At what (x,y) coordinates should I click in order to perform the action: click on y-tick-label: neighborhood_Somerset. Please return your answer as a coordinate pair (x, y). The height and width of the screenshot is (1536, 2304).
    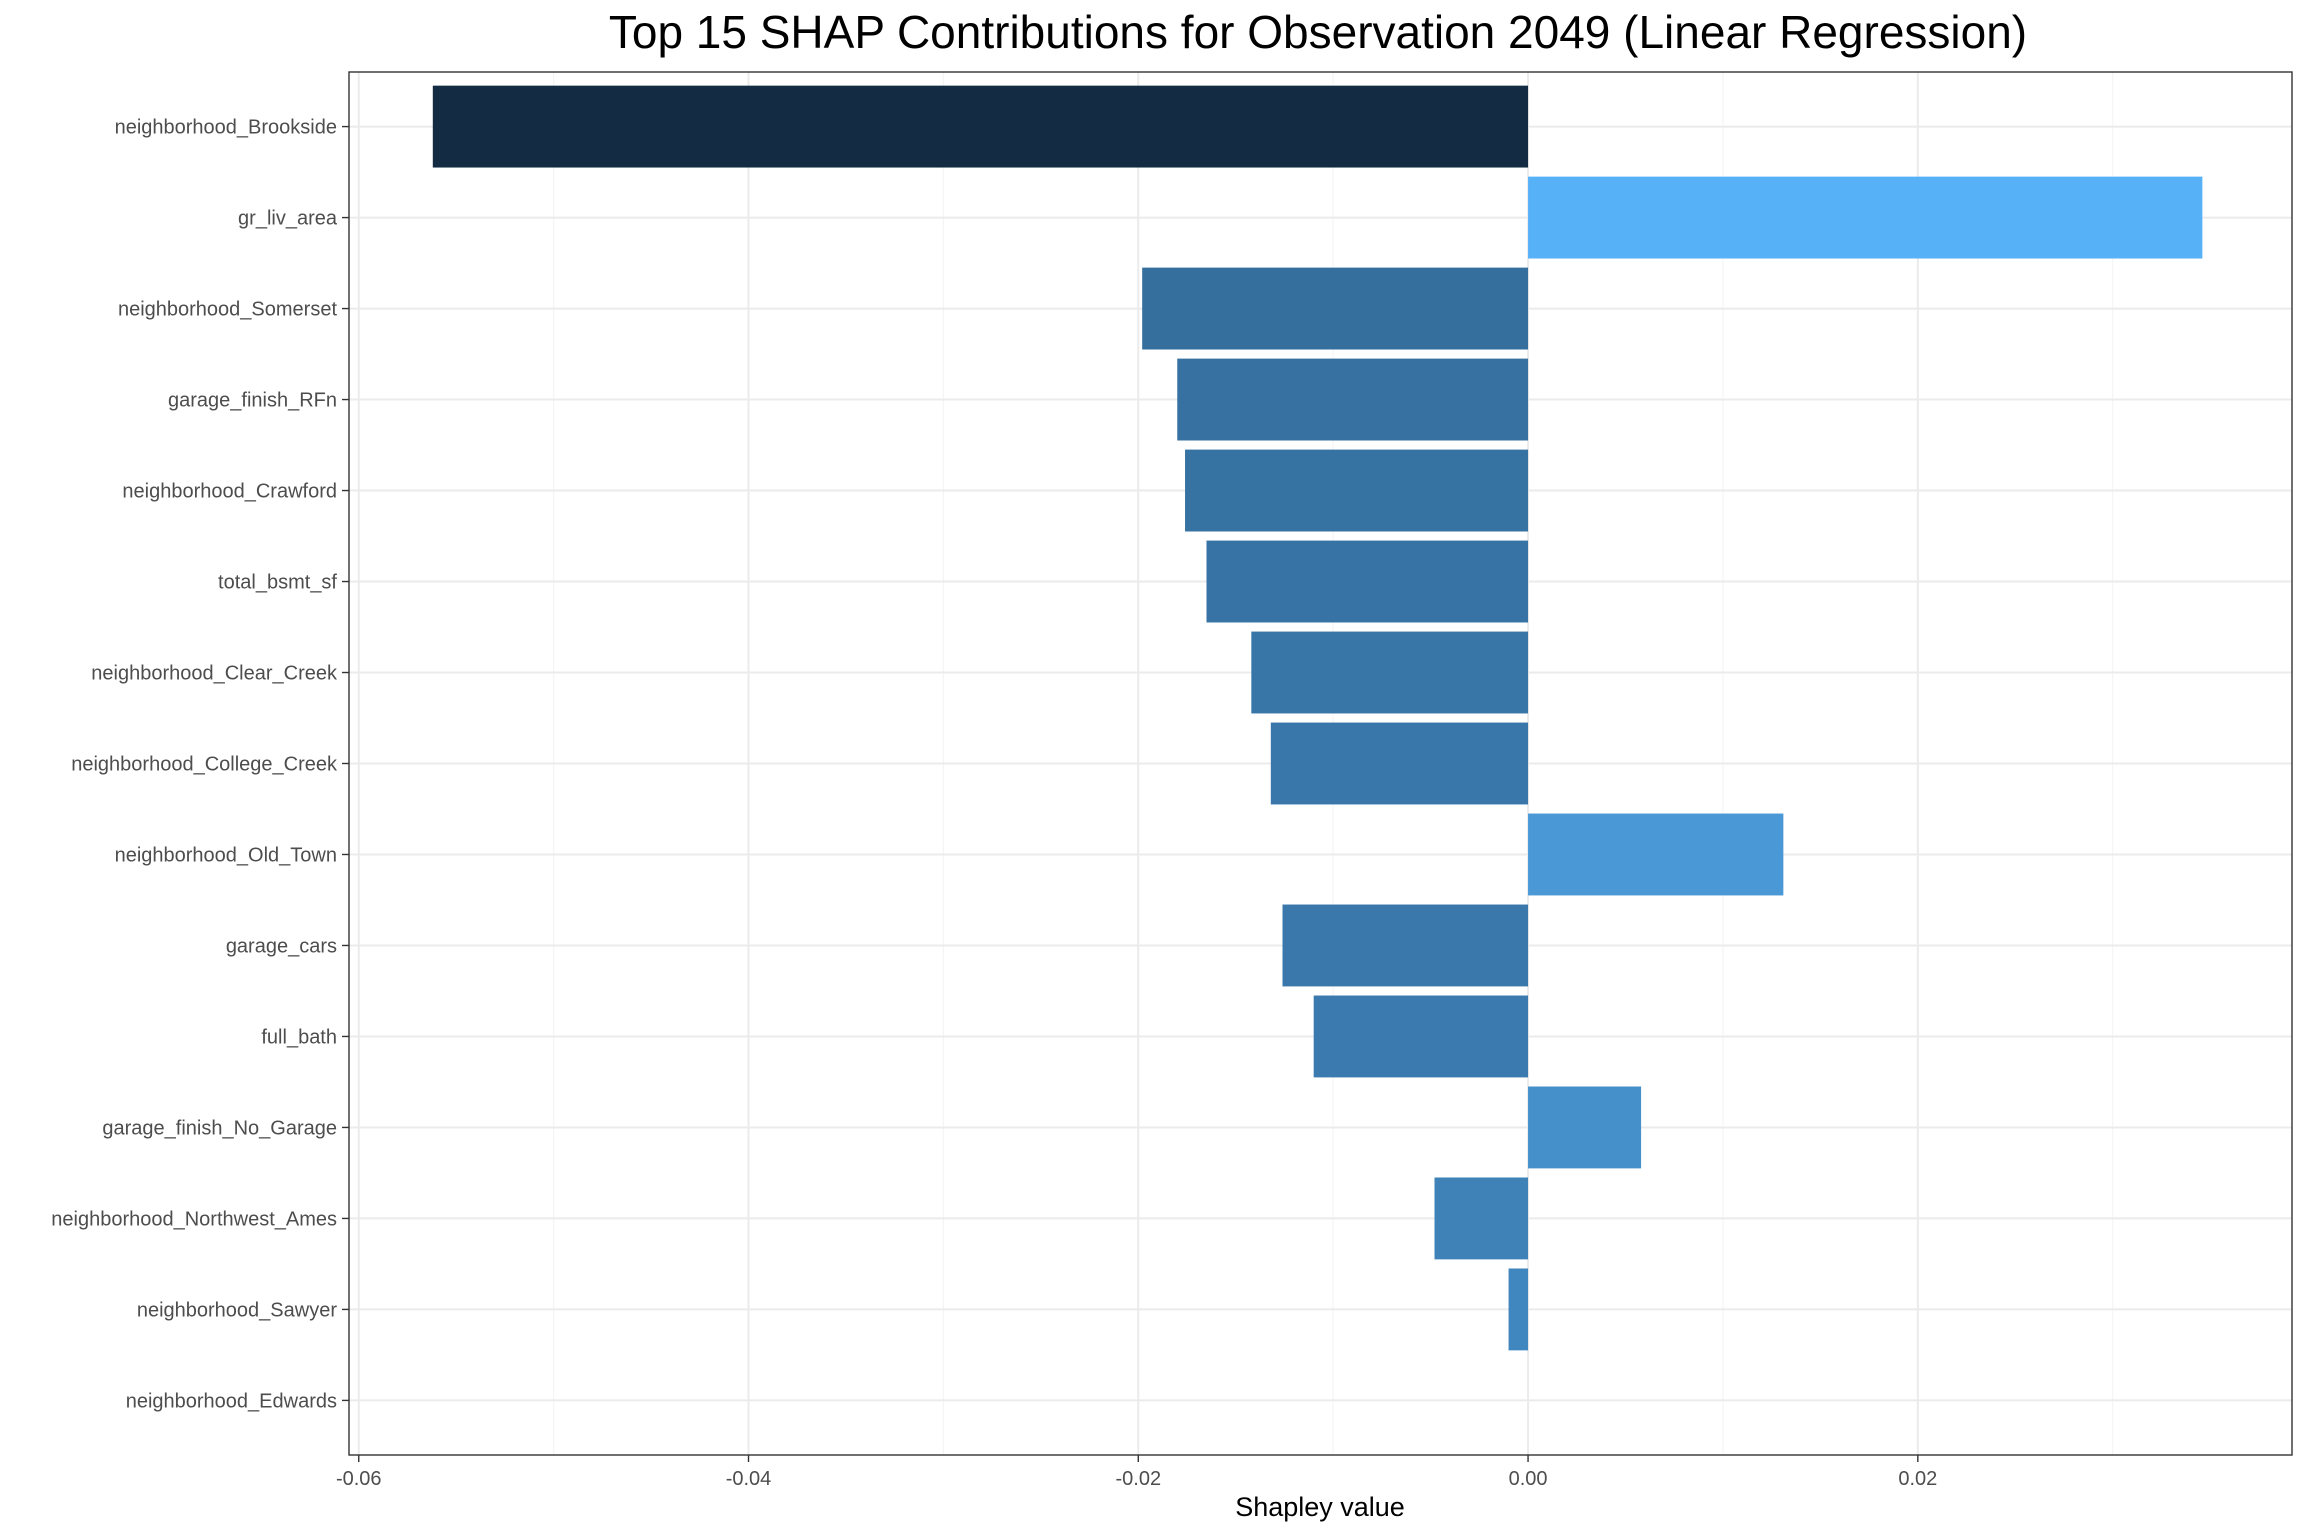
    Looking at the image, I should click on (227, 310).